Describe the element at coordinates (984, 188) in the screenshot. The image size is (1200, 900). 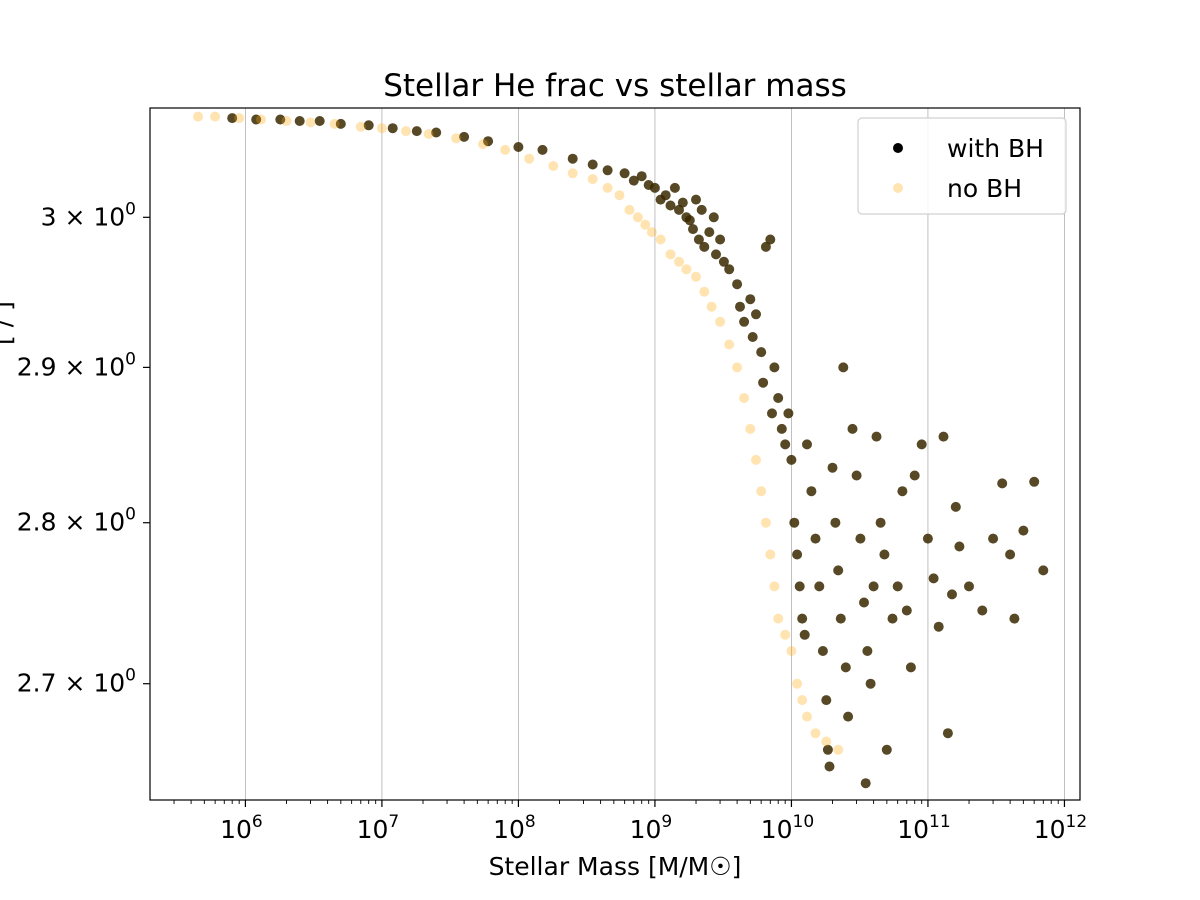
I see `legend-label: no BH` at that location.